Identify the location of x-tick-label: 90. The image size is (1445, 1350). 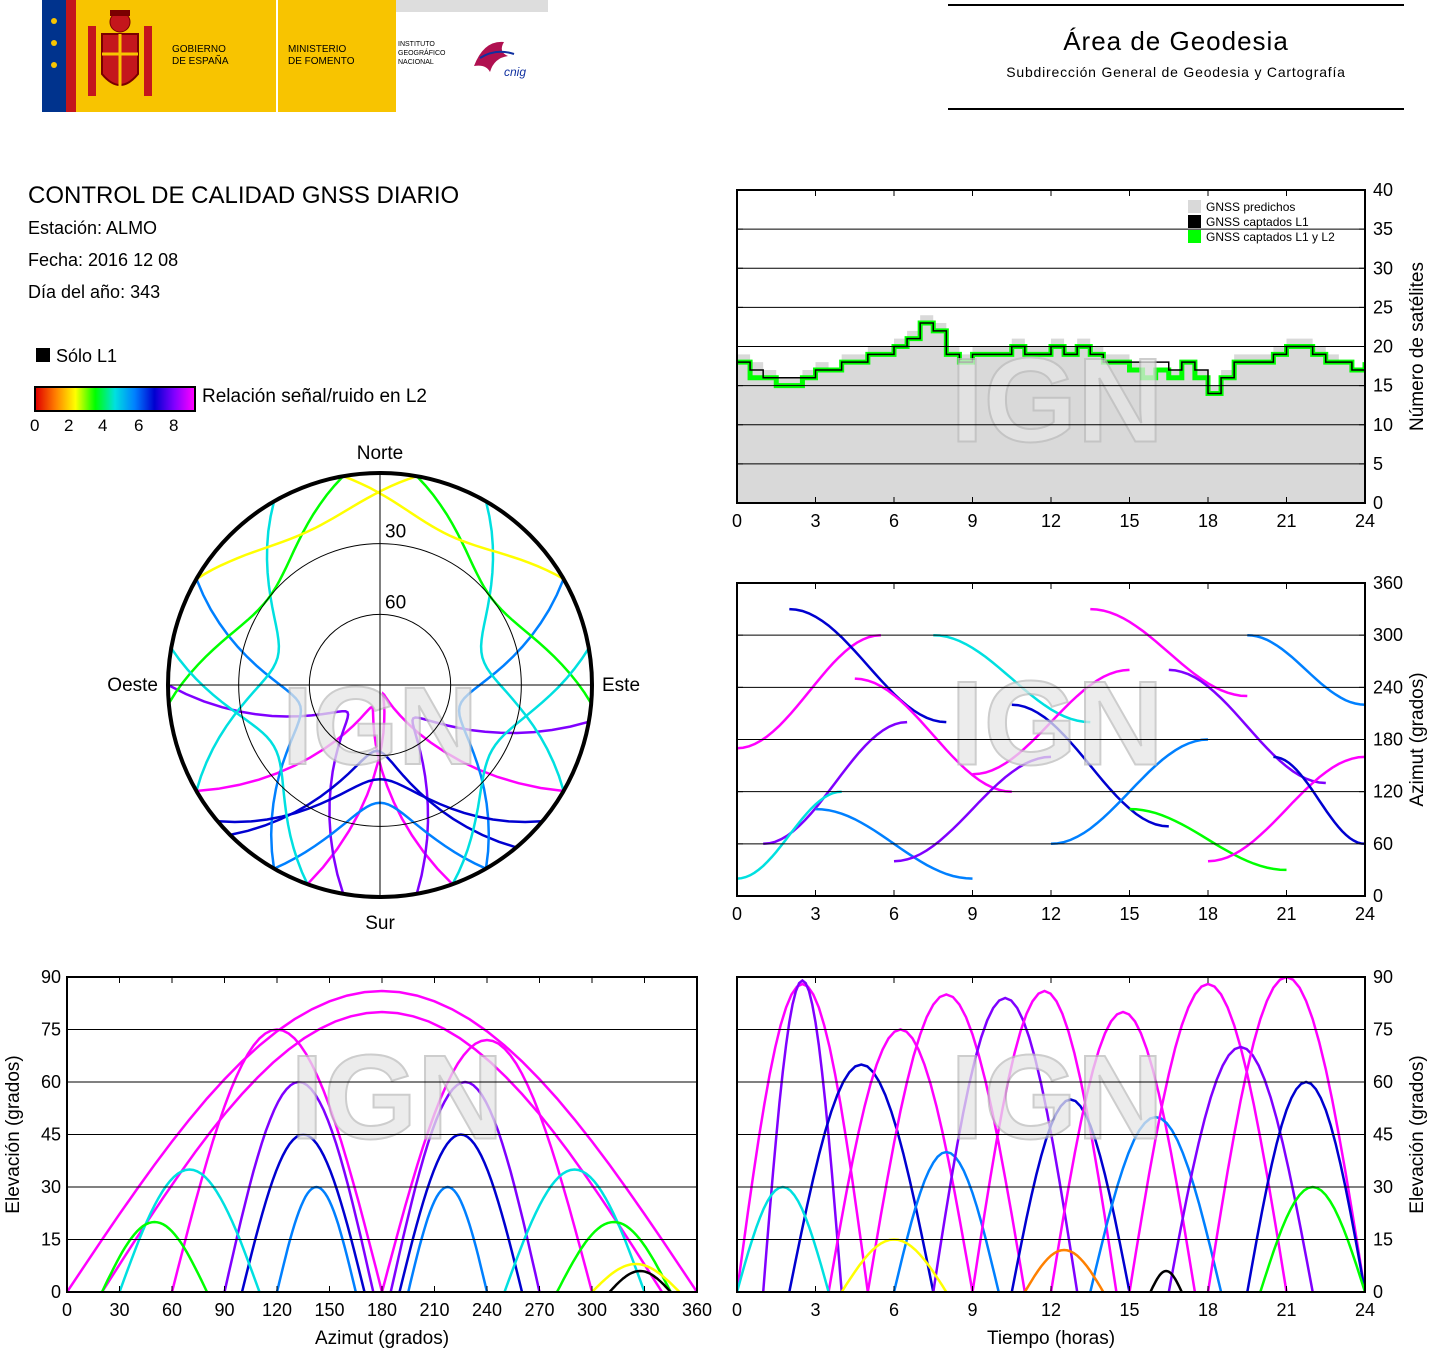
(224, 1310).